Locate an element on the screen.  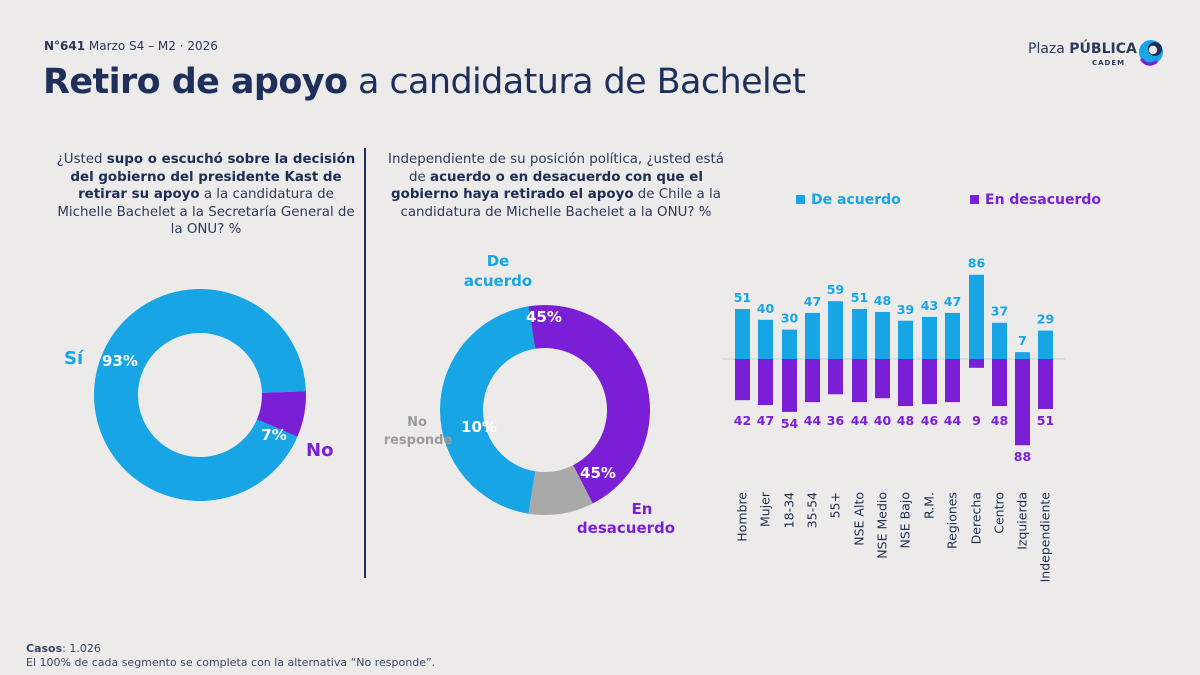
page-title-rest: a candidatura de Bachelet is located at coordinates (576, 82).